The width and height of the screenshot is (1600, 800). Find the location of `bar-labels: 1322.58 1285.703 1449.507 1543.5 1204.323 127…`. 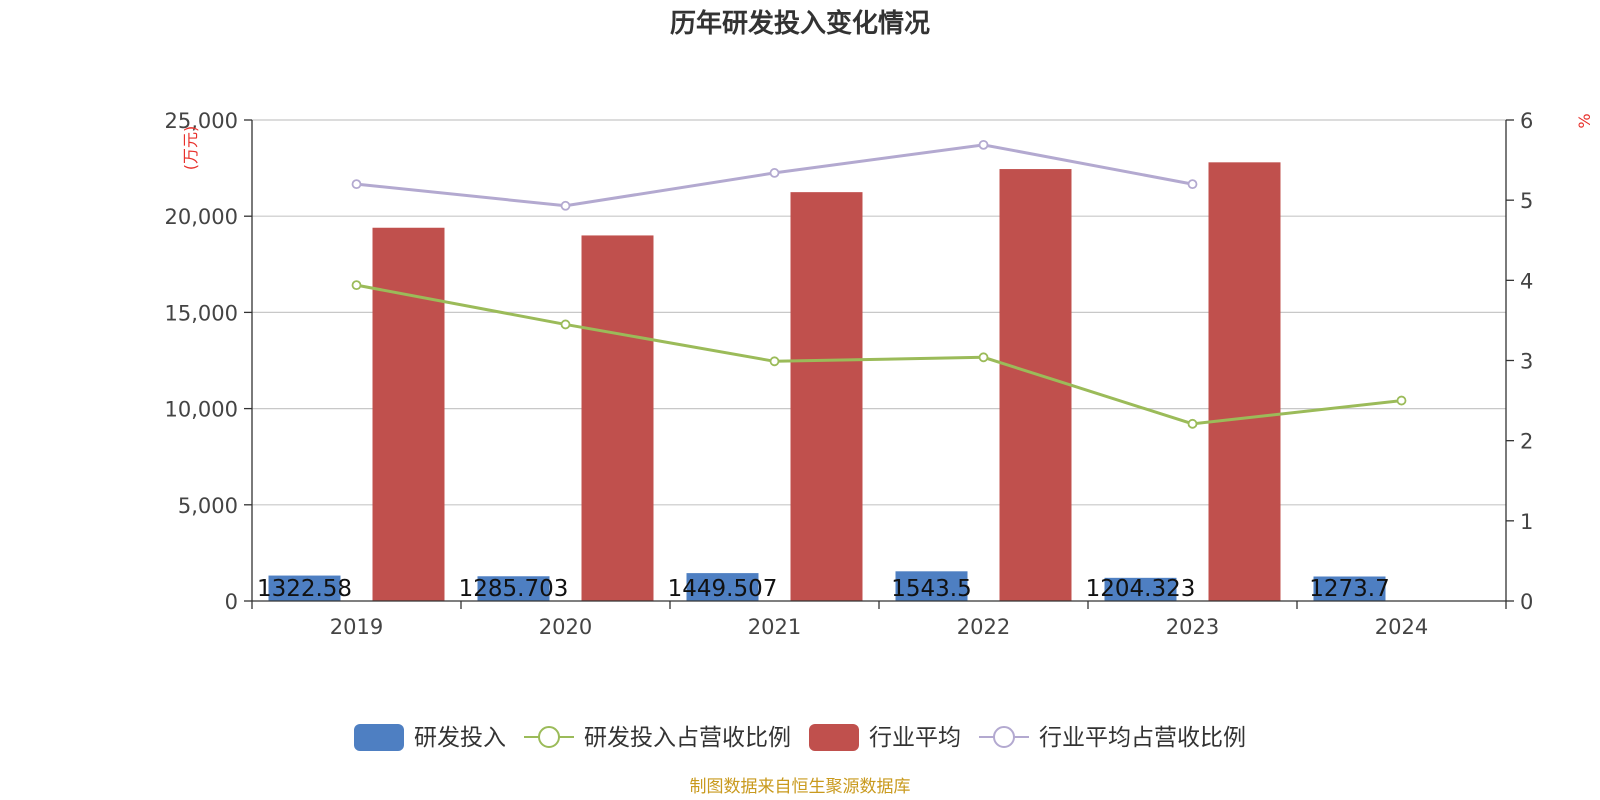

bar-labels: 1322.58 1285.703 1449.507 1543.5 1204.323 127… is located at coordinates (823, 589).